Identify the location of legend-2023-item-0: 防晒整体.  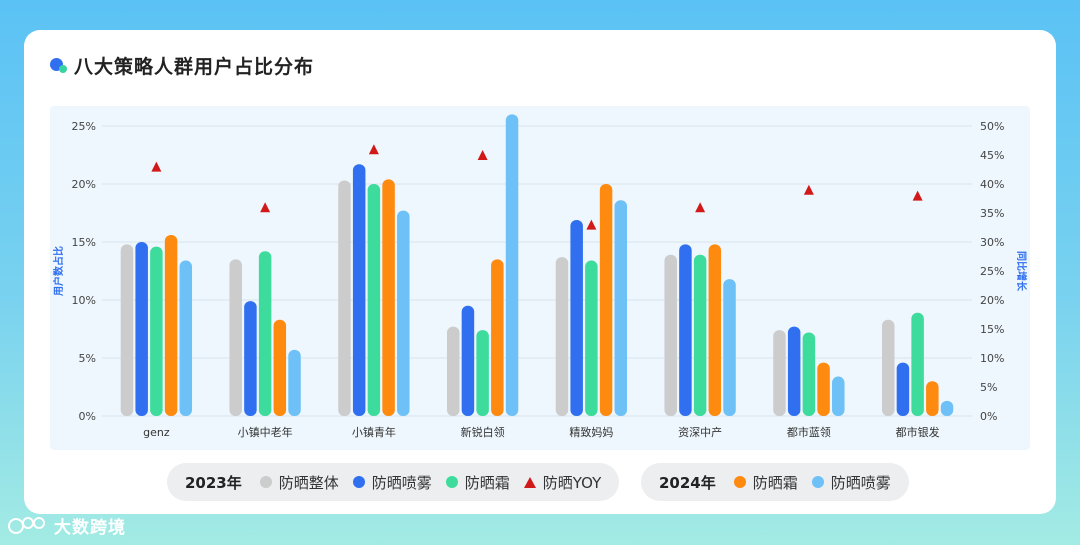
(299, 482).